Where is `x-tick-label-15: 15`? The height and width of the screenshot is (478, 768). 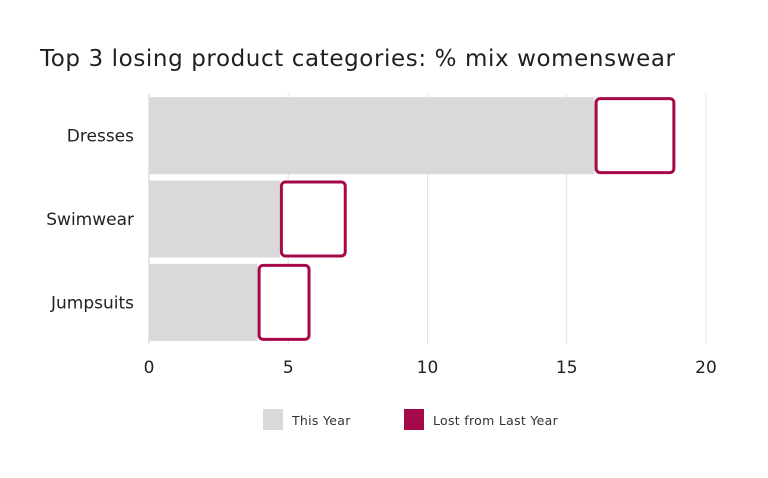
x-tick-label-15: 15 is located at coordinates (567, 368).